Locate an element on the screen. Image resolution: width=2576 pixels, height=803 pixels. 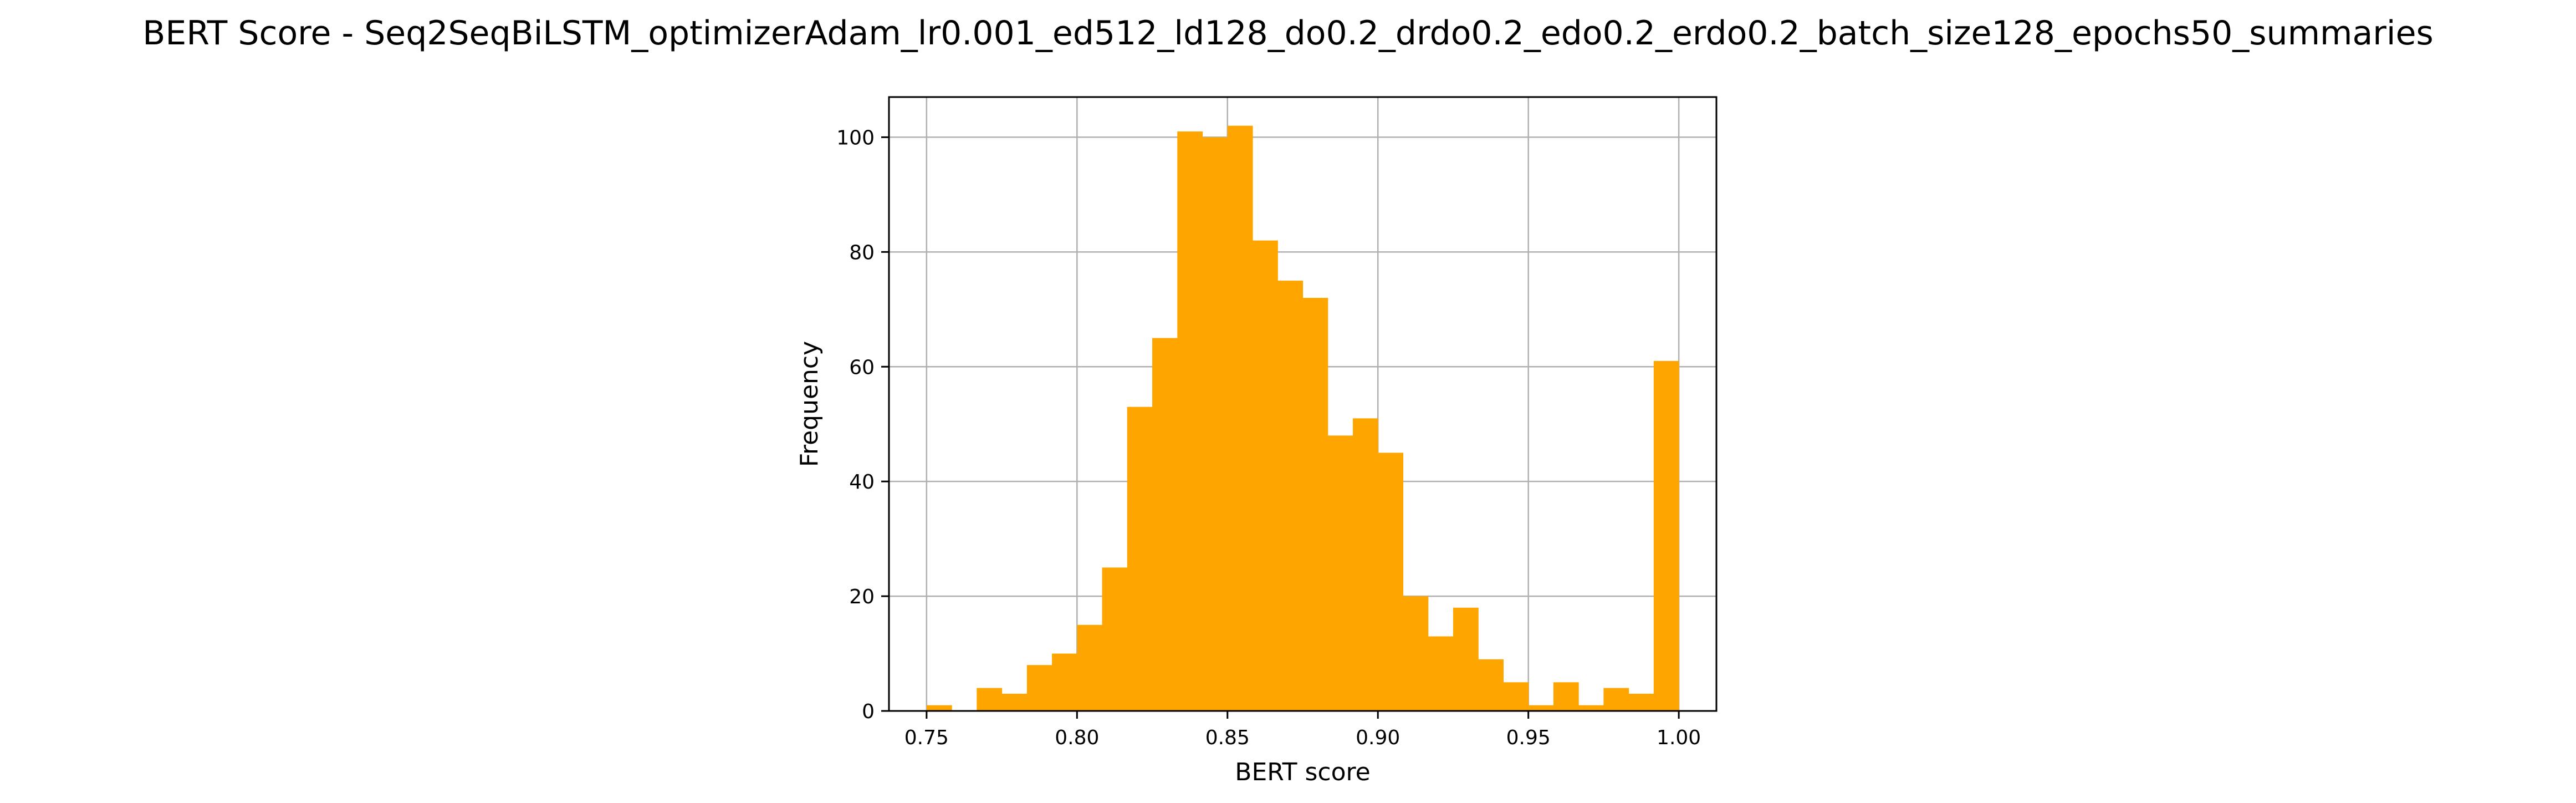
x-tick-label: 0.80 is located at coordinates (1077, 737).